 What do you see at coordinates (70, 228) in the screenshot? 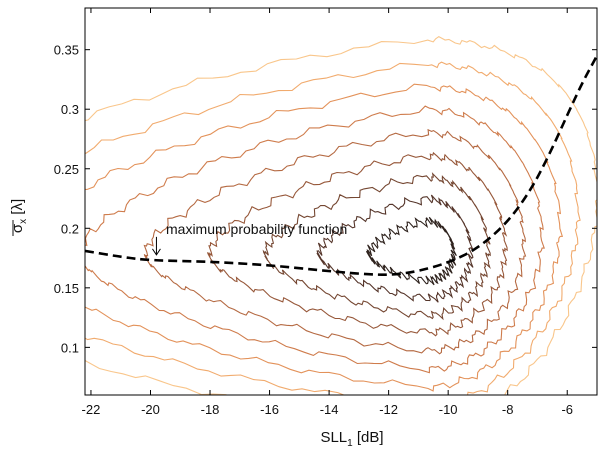
I see `y-tick-label: 0.2` at bounding box center [70, 228].